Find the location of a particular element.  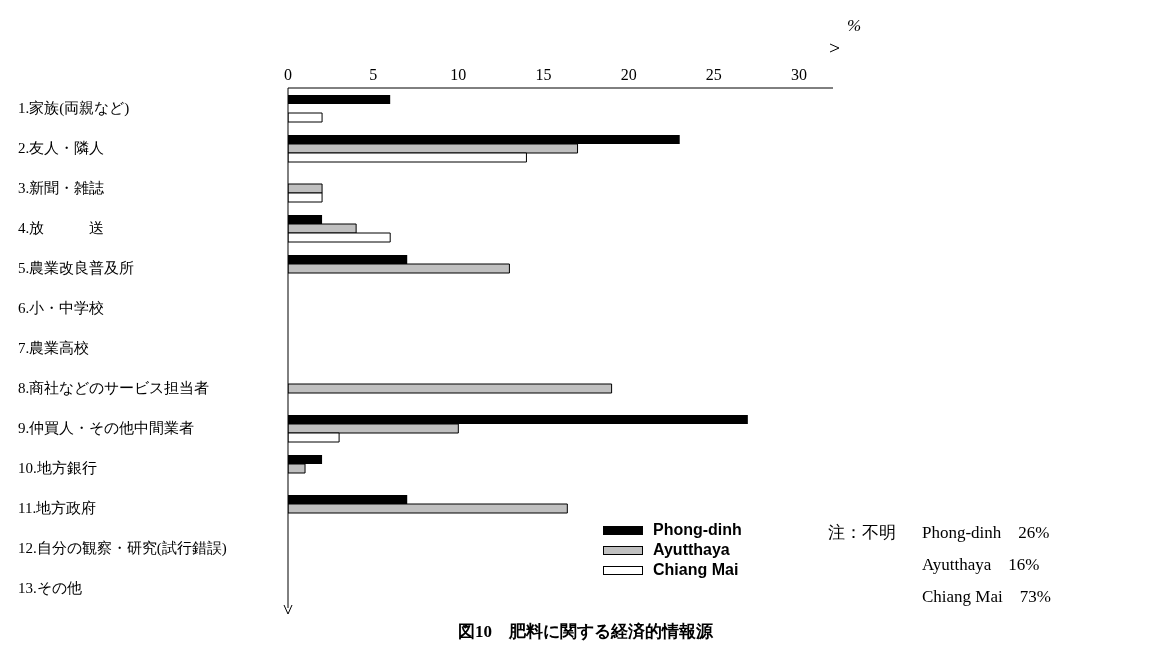

x-tick-label: 20 is located at coordinates (628, 74).